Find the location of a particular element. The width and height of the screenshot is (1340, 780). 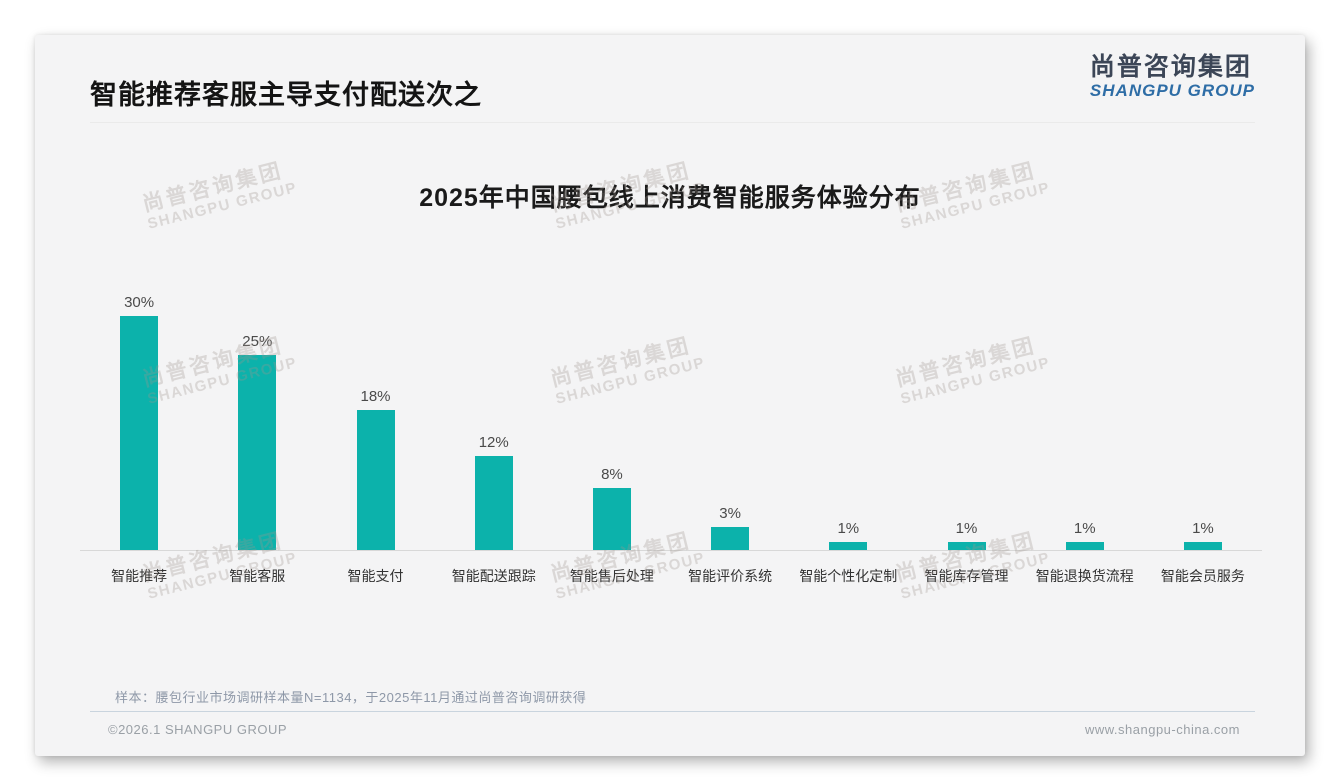

bar-value-label: 12% is located at coordinates (493, 443).